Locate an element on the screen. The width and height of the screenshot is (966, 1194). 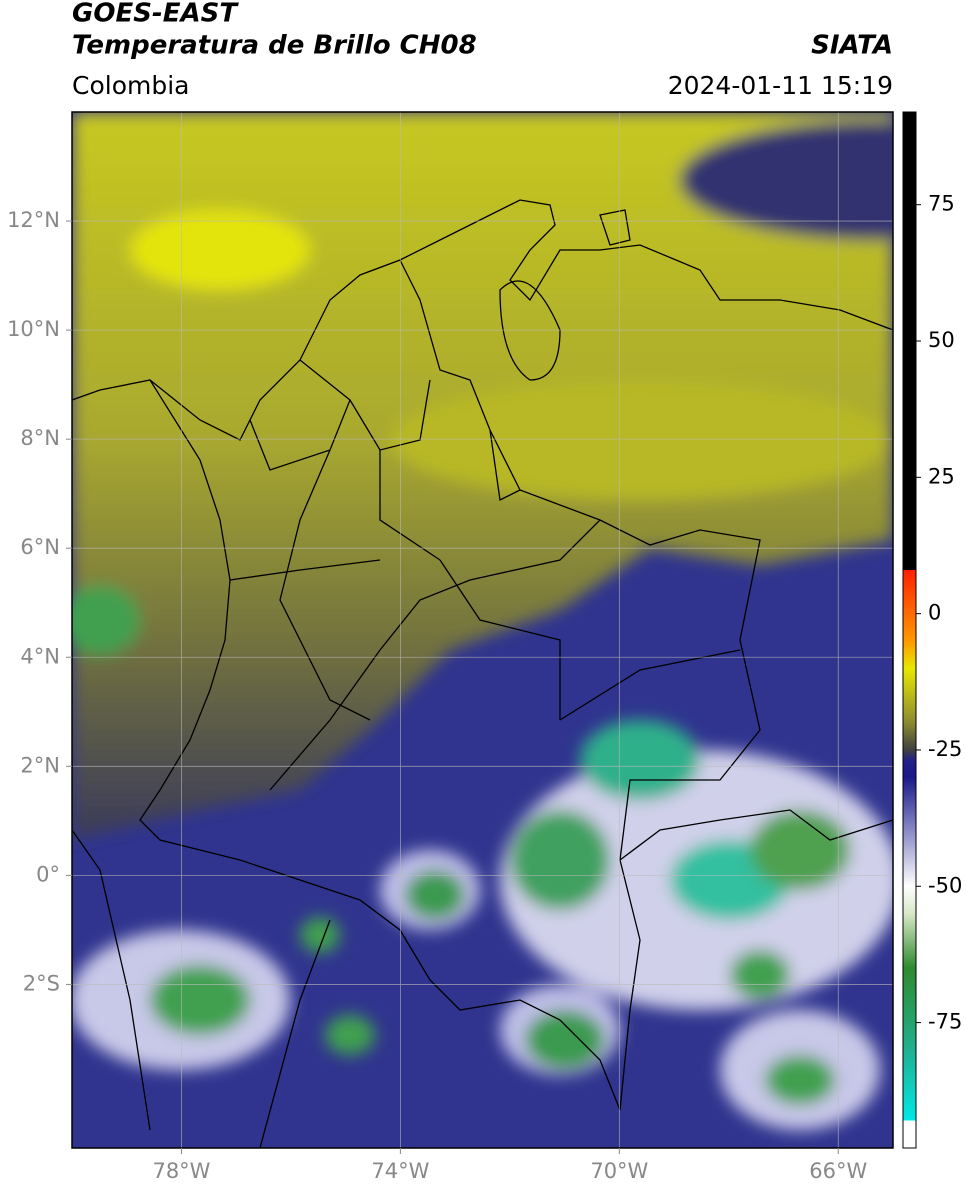
y-tick-label: 10°N is located at coordinates (33, 329).